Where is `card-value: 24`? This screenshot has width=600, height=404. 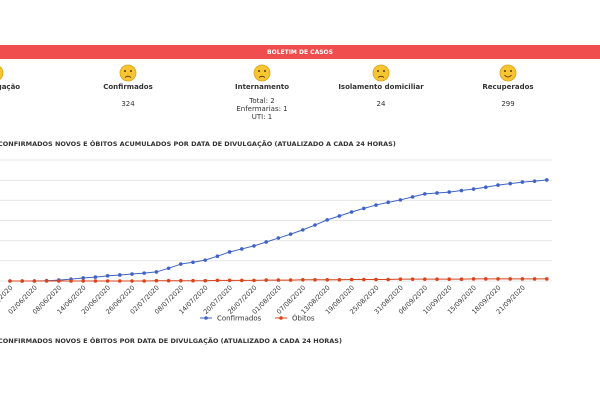
card-value: 24 is located at coordinates (381, 104).